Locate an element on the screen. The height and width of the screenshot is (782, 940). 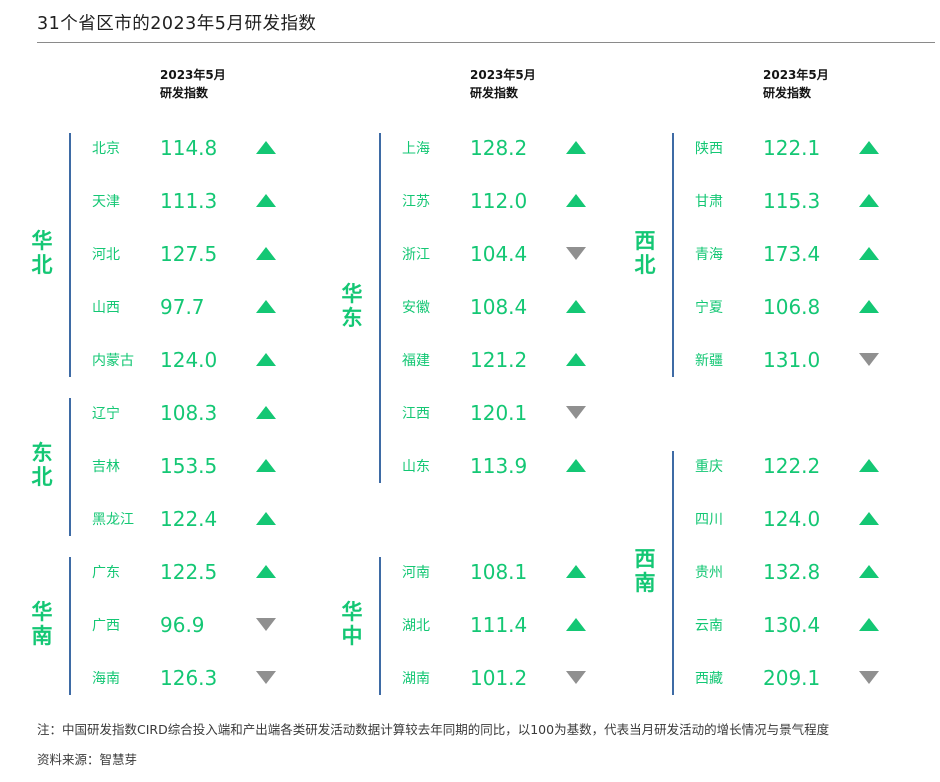
province-row: 海南 126.3 is located at coordinates (192, 677).